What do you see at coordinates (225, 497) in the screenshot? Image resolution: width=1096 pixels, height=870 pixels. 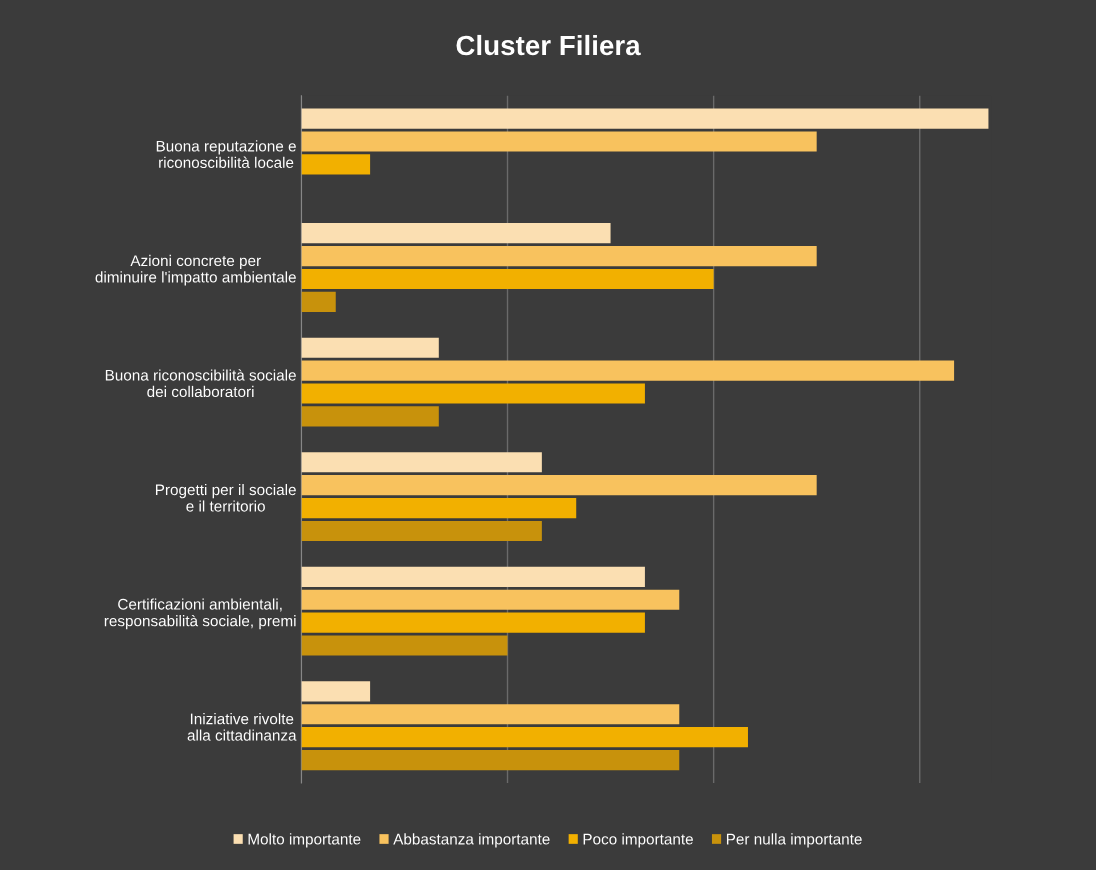 I see `y-tick-label: Progetti per il sociale e il territorio` at bounding box center [225, 497].